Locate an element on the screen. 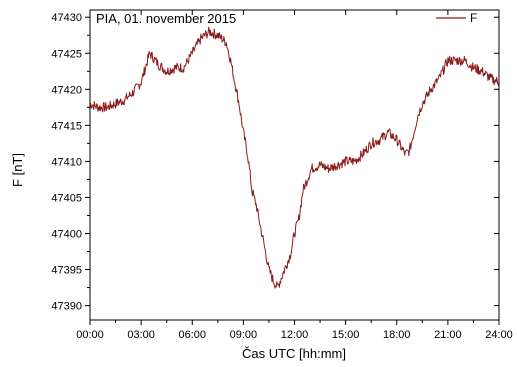 This screenshot has height=367, width=517. legend-label-f: F is located at coordinates (473, 18).